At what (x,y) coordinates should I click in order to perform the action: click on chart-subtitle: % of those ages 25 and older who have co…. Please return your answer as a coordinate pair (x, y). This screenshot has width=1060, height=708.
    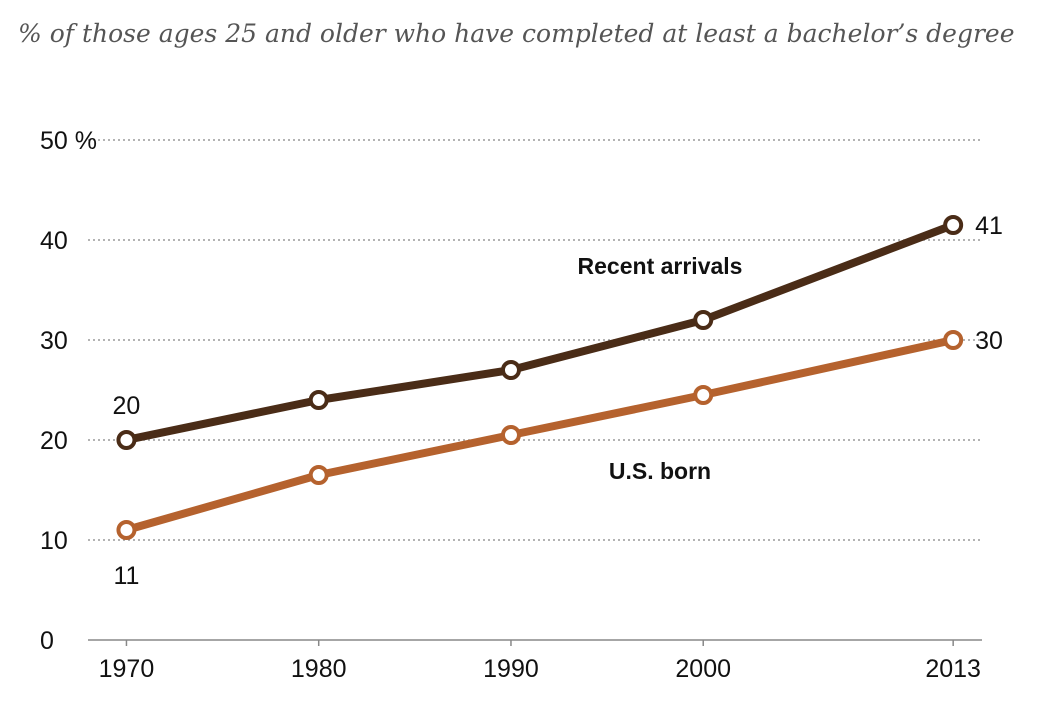
    Looking at the image, I should click on (516, 33).